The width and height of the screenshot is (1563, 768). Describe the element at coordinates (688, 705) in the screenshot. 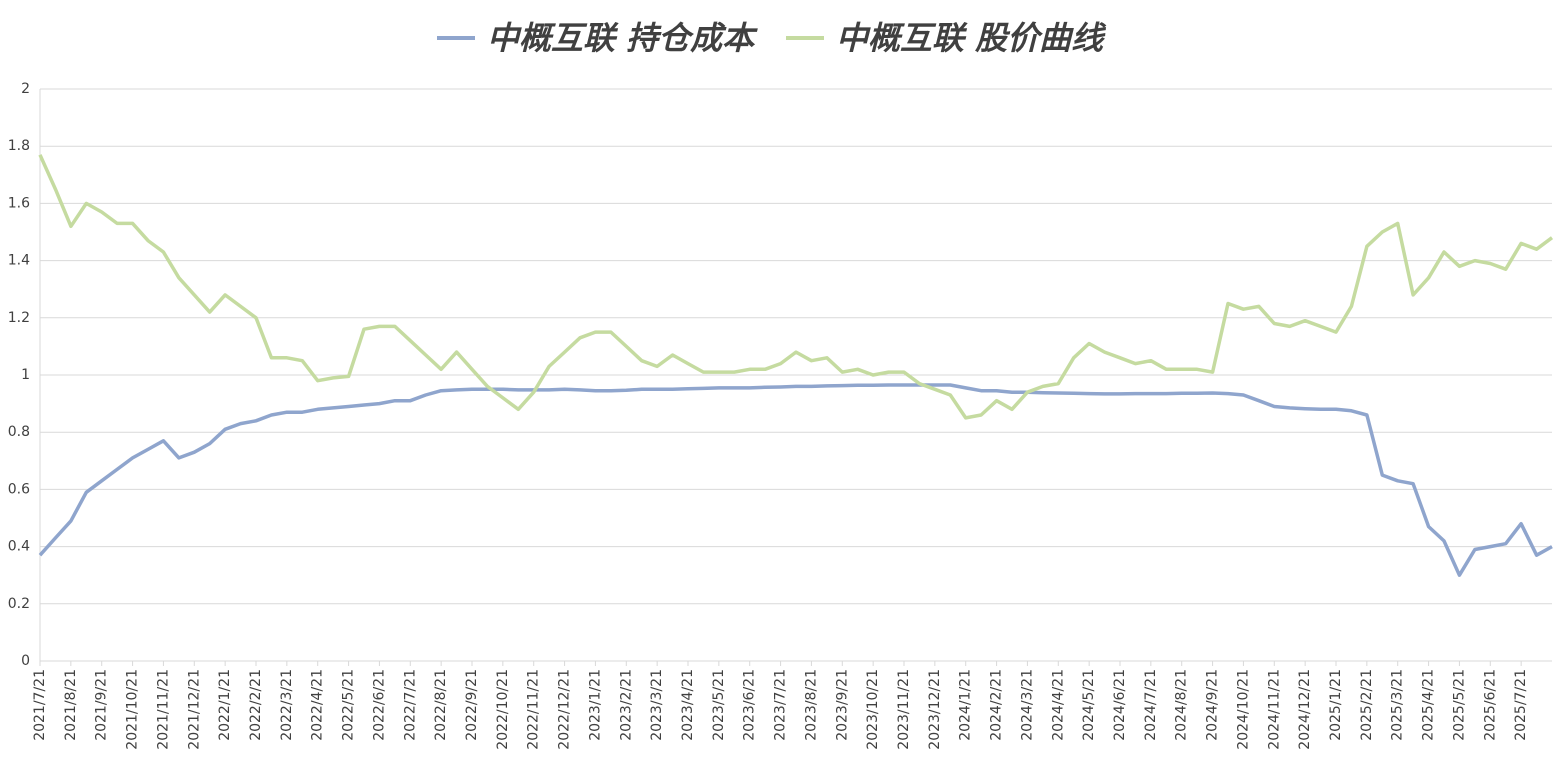

I see `x-tick-label: 2023/4/21` at that location.